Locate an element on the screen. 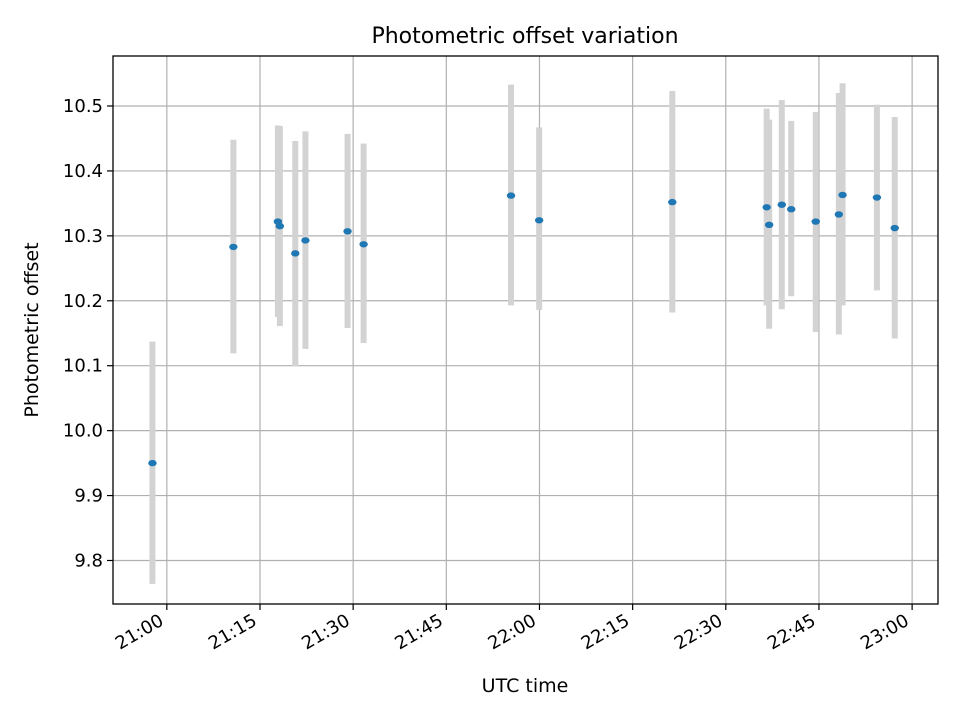  y-tick-label: 10.3 is located at coordinates (83, 236).